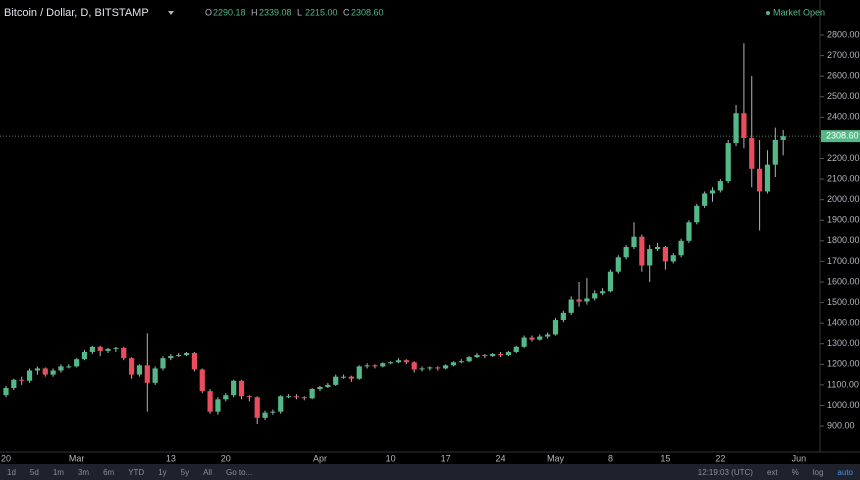 This screenshot has width=860, height=480. What do you see at coordinates (109, 472) in the screenshot?
I see `range-button: 6m` at bounding box center [109, 472].